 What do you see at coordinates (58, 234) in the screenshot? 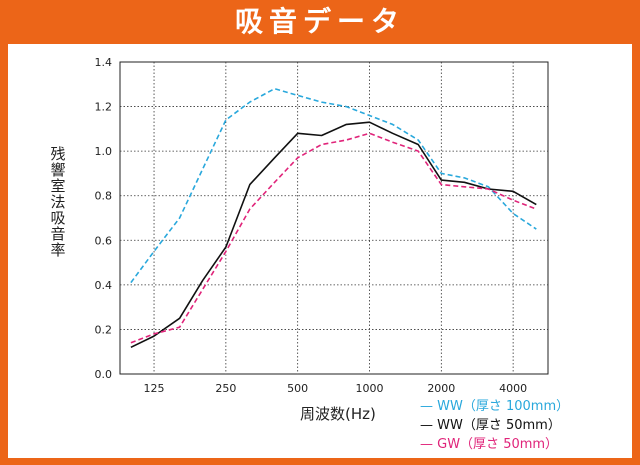
I see `y-axis-label-char: 音` at bounding box center [58, 234].